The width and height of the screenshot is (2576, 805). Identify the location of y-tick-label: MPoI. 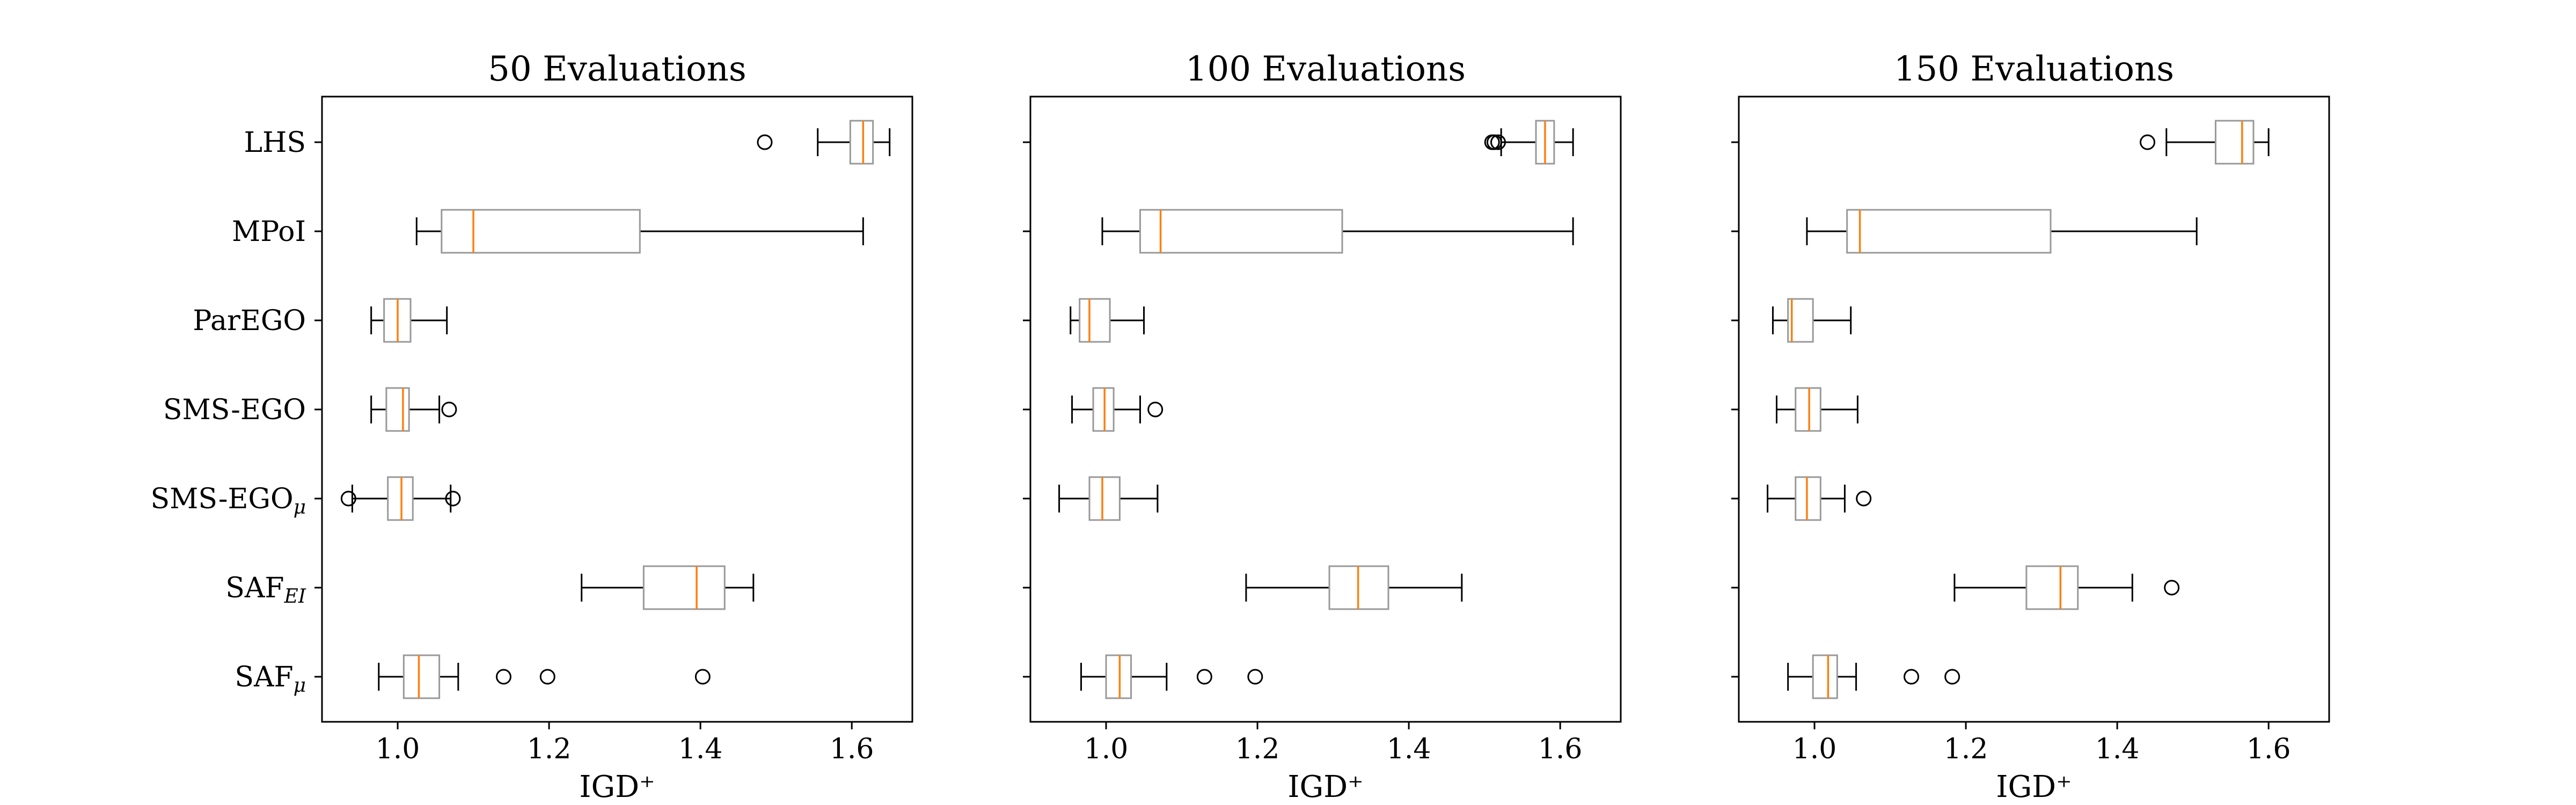
(269, 232).